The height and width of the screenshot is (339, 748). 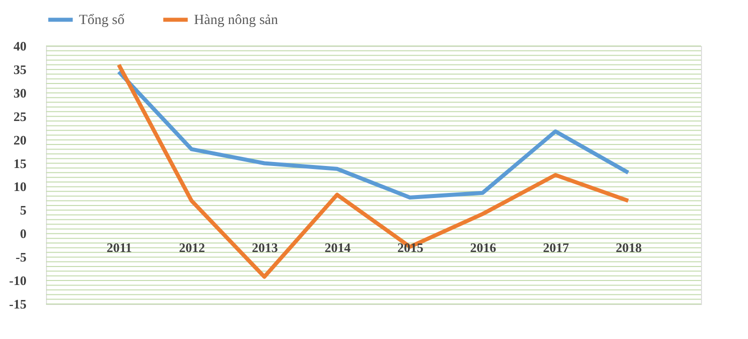 What do you see at coordinates (20, 92) in the screenshot?
I see `y-tick-label: 30` at bounding box center [20, 92].